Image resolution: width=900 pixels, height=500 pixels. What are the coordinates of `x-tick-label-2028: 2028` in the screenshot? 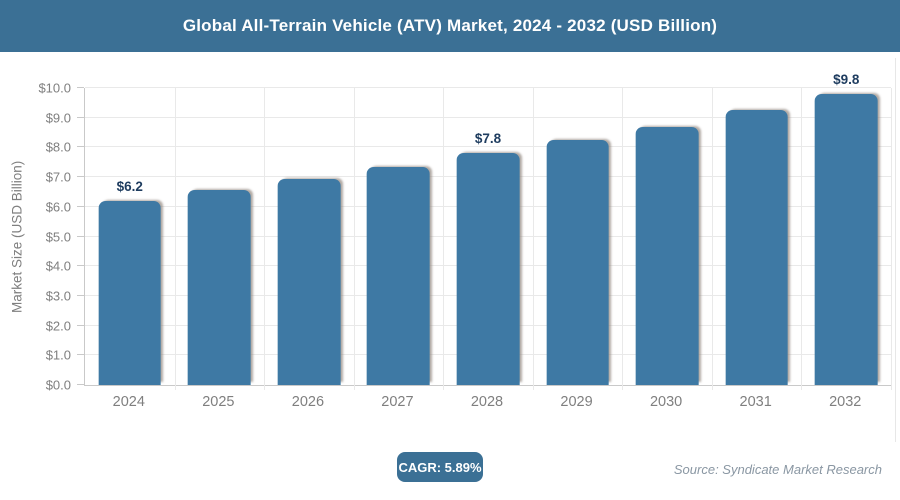 It's located at (487, 402).